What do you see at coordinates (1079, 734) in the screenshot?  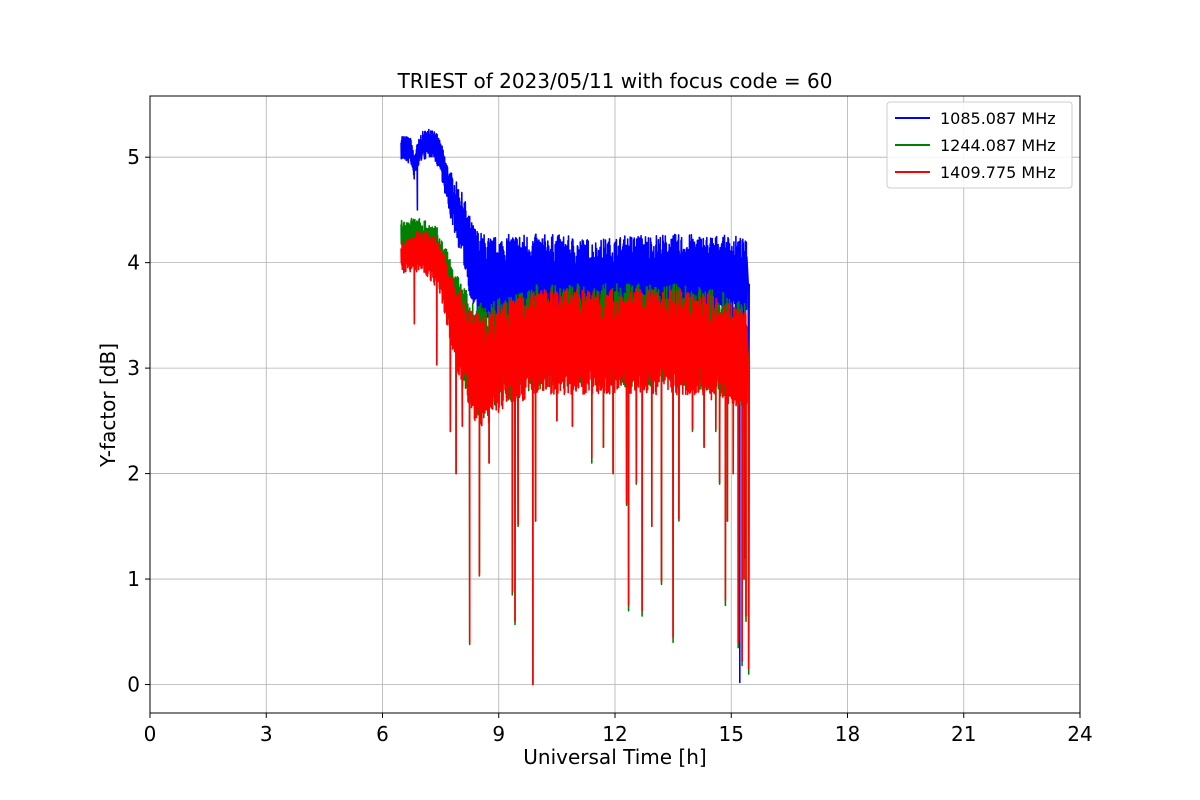 I see `x-tick-label: 24` at bounding box center [1079, 734].